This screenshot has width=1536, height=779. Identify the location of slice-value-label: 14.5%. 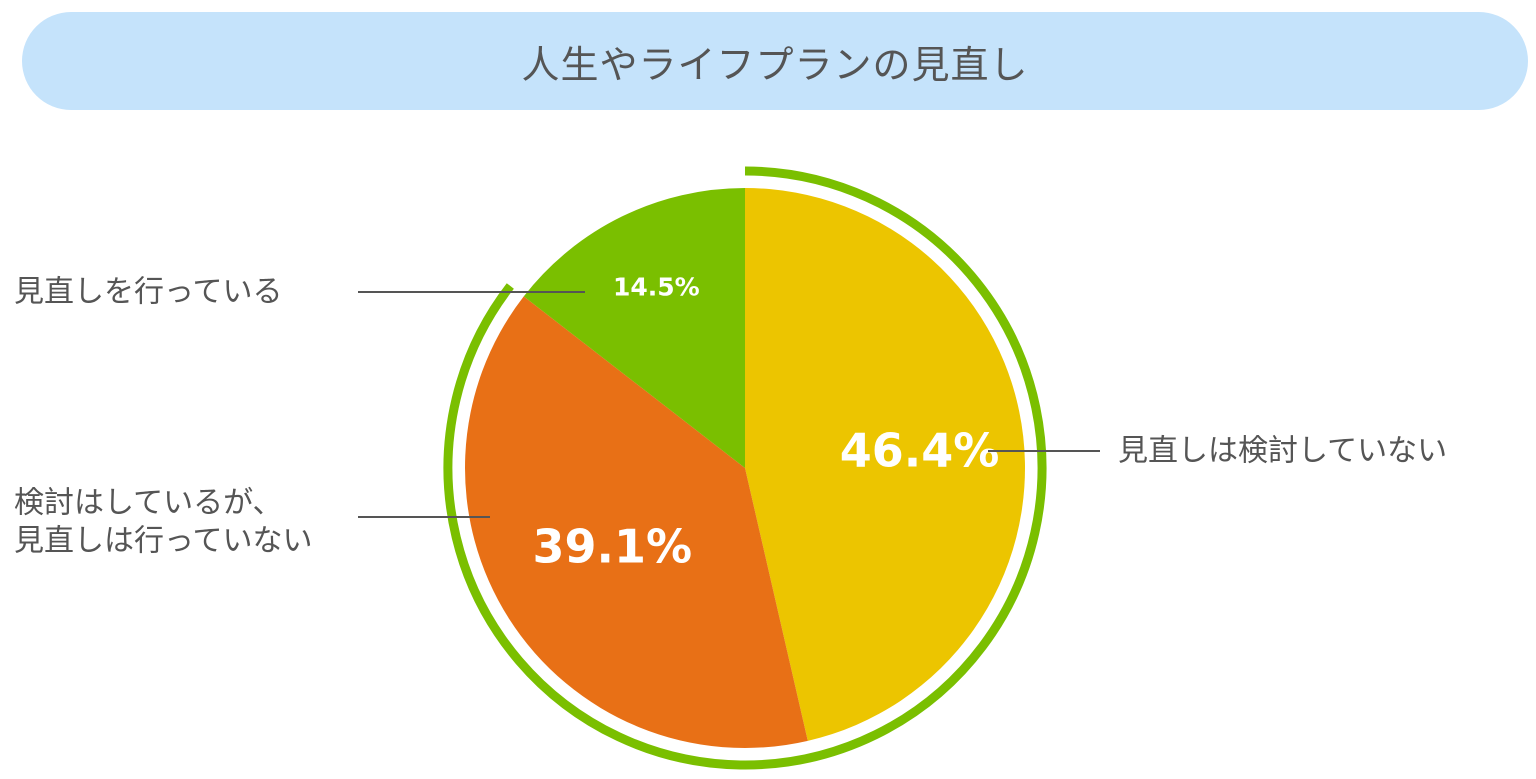
(656, 286).